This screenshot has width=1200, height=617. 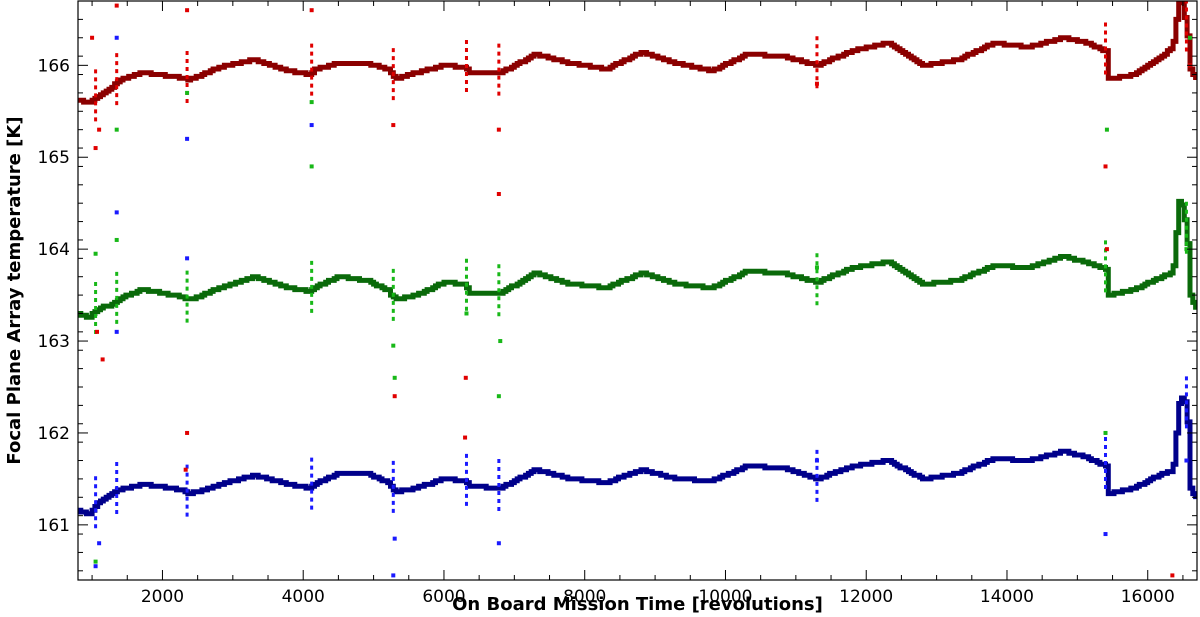 I want to click on x-tick-label: 4000, so click(x=303, y=597).